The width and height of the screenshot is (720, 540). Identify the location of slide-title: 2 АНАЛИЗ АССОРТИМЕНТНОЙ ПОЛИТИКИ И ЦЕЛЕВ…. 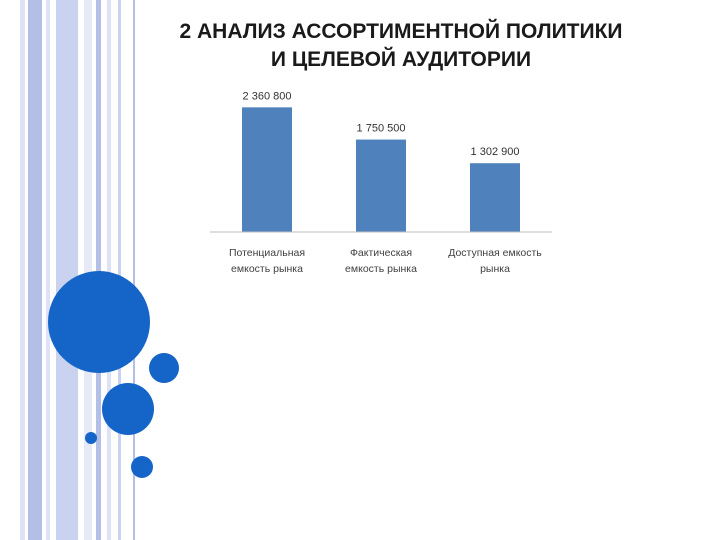
(401, 46).